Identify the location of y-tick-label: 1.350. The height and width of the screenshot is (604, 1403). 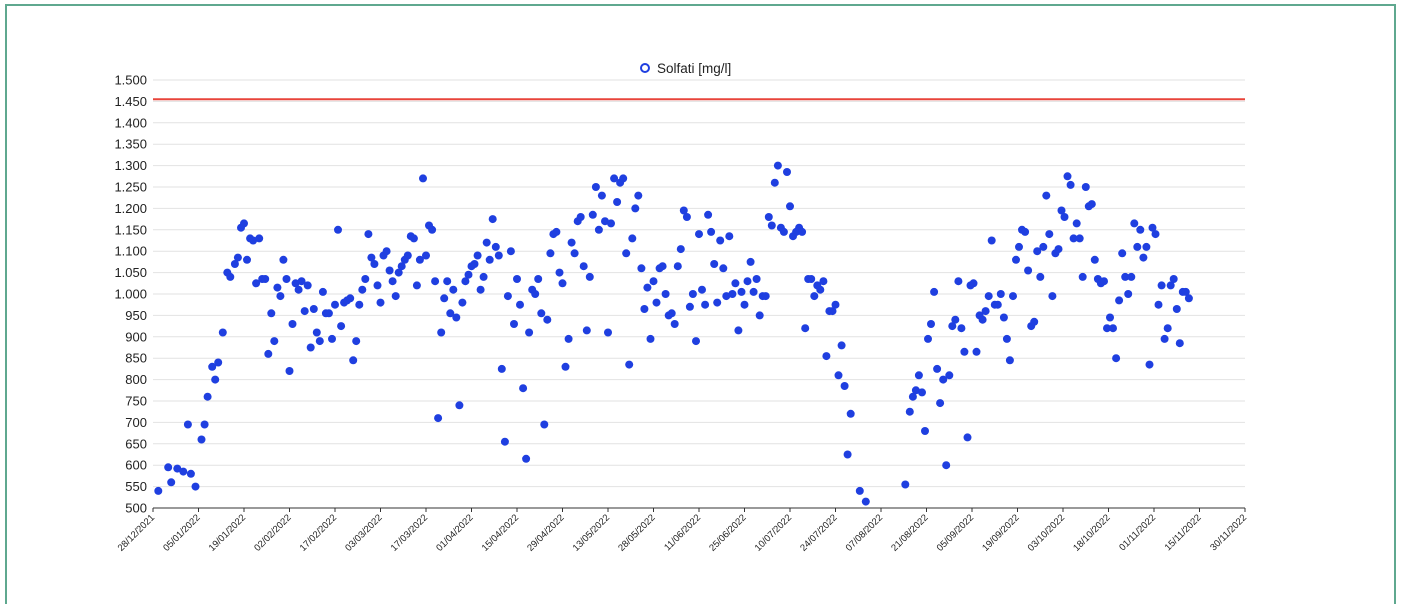
(130, 144).